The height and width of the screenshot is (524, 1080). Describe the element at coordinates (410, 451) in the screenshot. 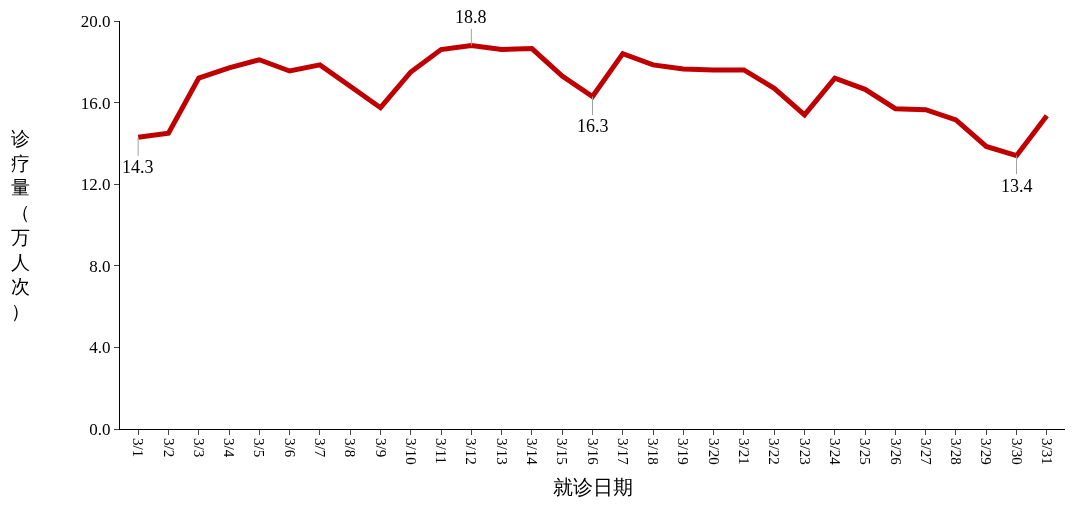

I see `x-tick-label: 3/10` at that location.